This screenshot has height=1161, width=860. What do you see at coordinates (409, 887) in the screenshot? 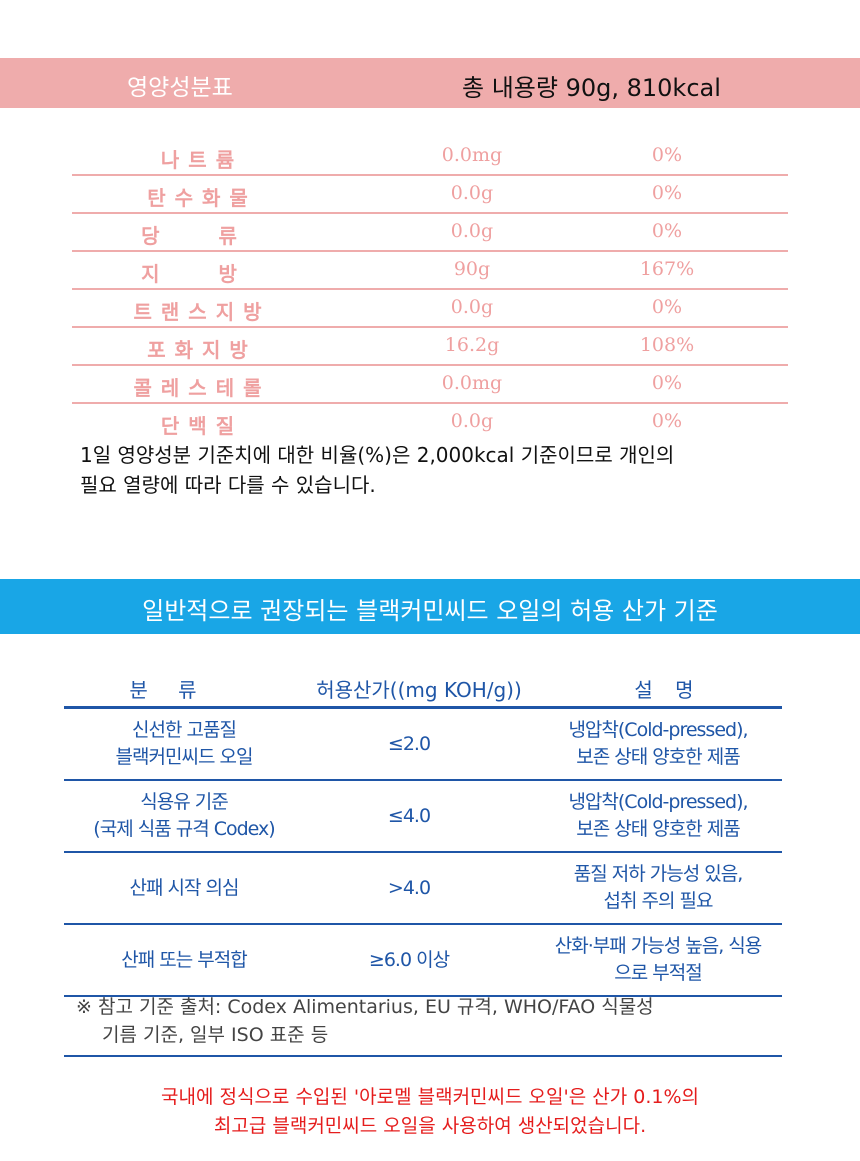
I see `row-value: >4.0` at bounding box center [409, 887].